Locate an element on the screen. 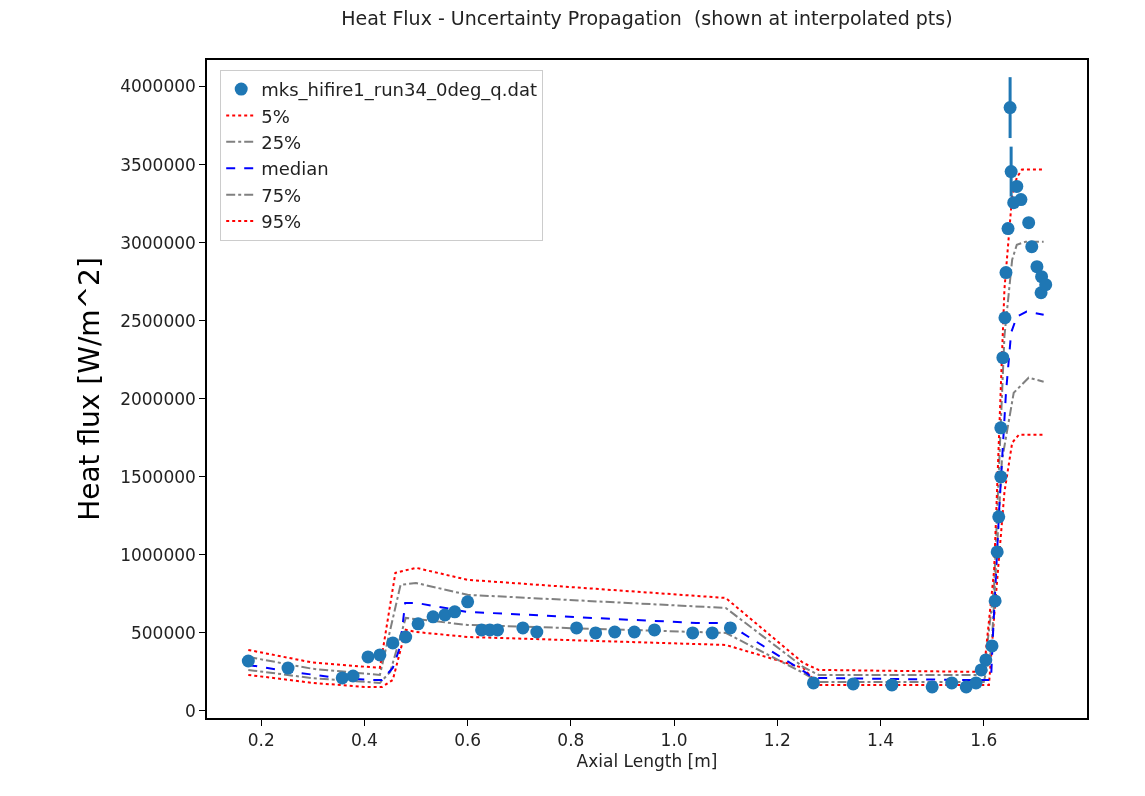 This screenshot has width=1145, height=796. legend-label: mks_hifire1_run34_0deg_q.dat is located at coordinates (399, 90).